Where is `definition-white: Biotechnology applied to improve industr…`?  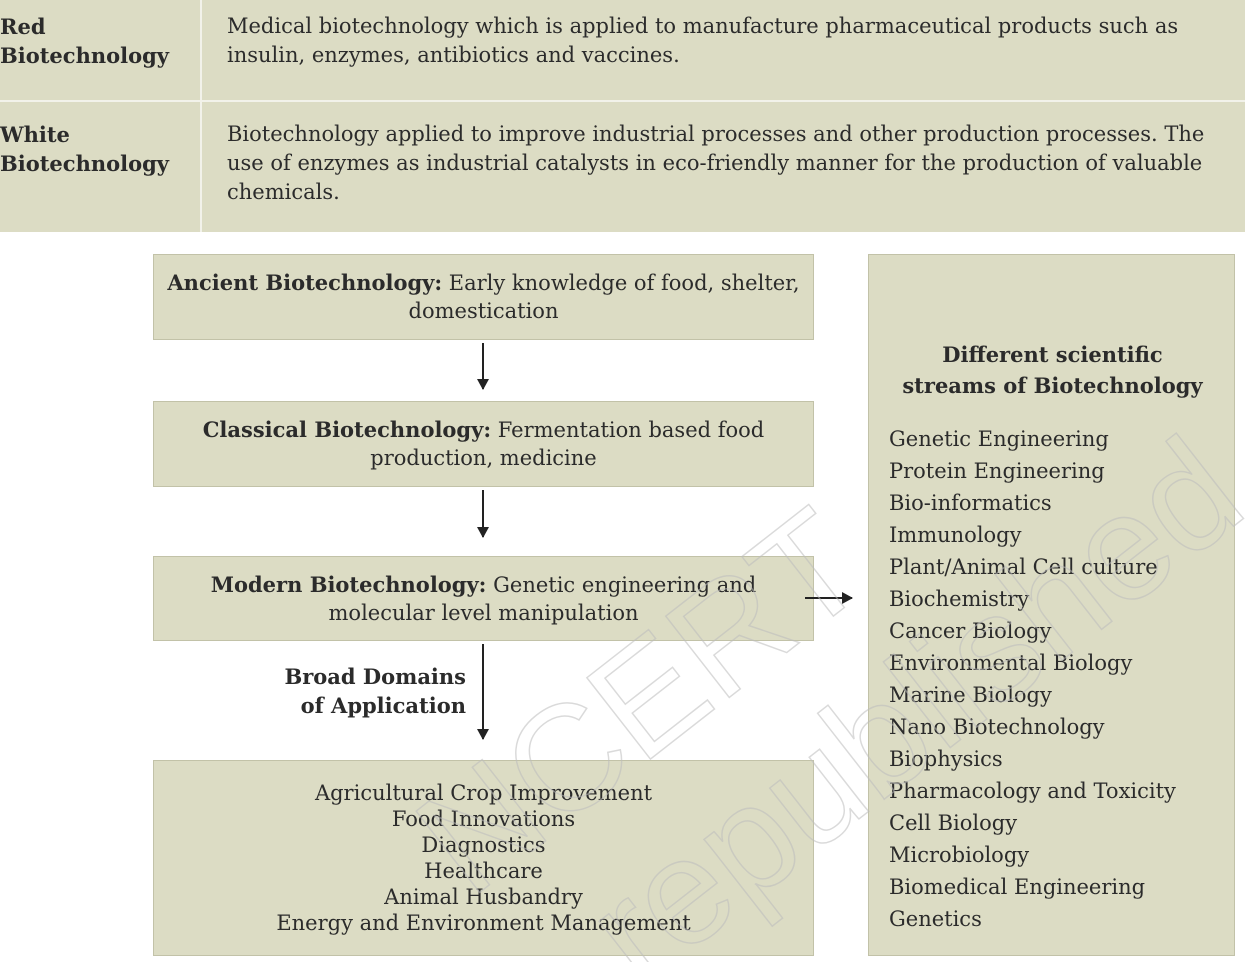
definition-white: Biotechnology applied to improve industr… is located at coordinates (716, 163).